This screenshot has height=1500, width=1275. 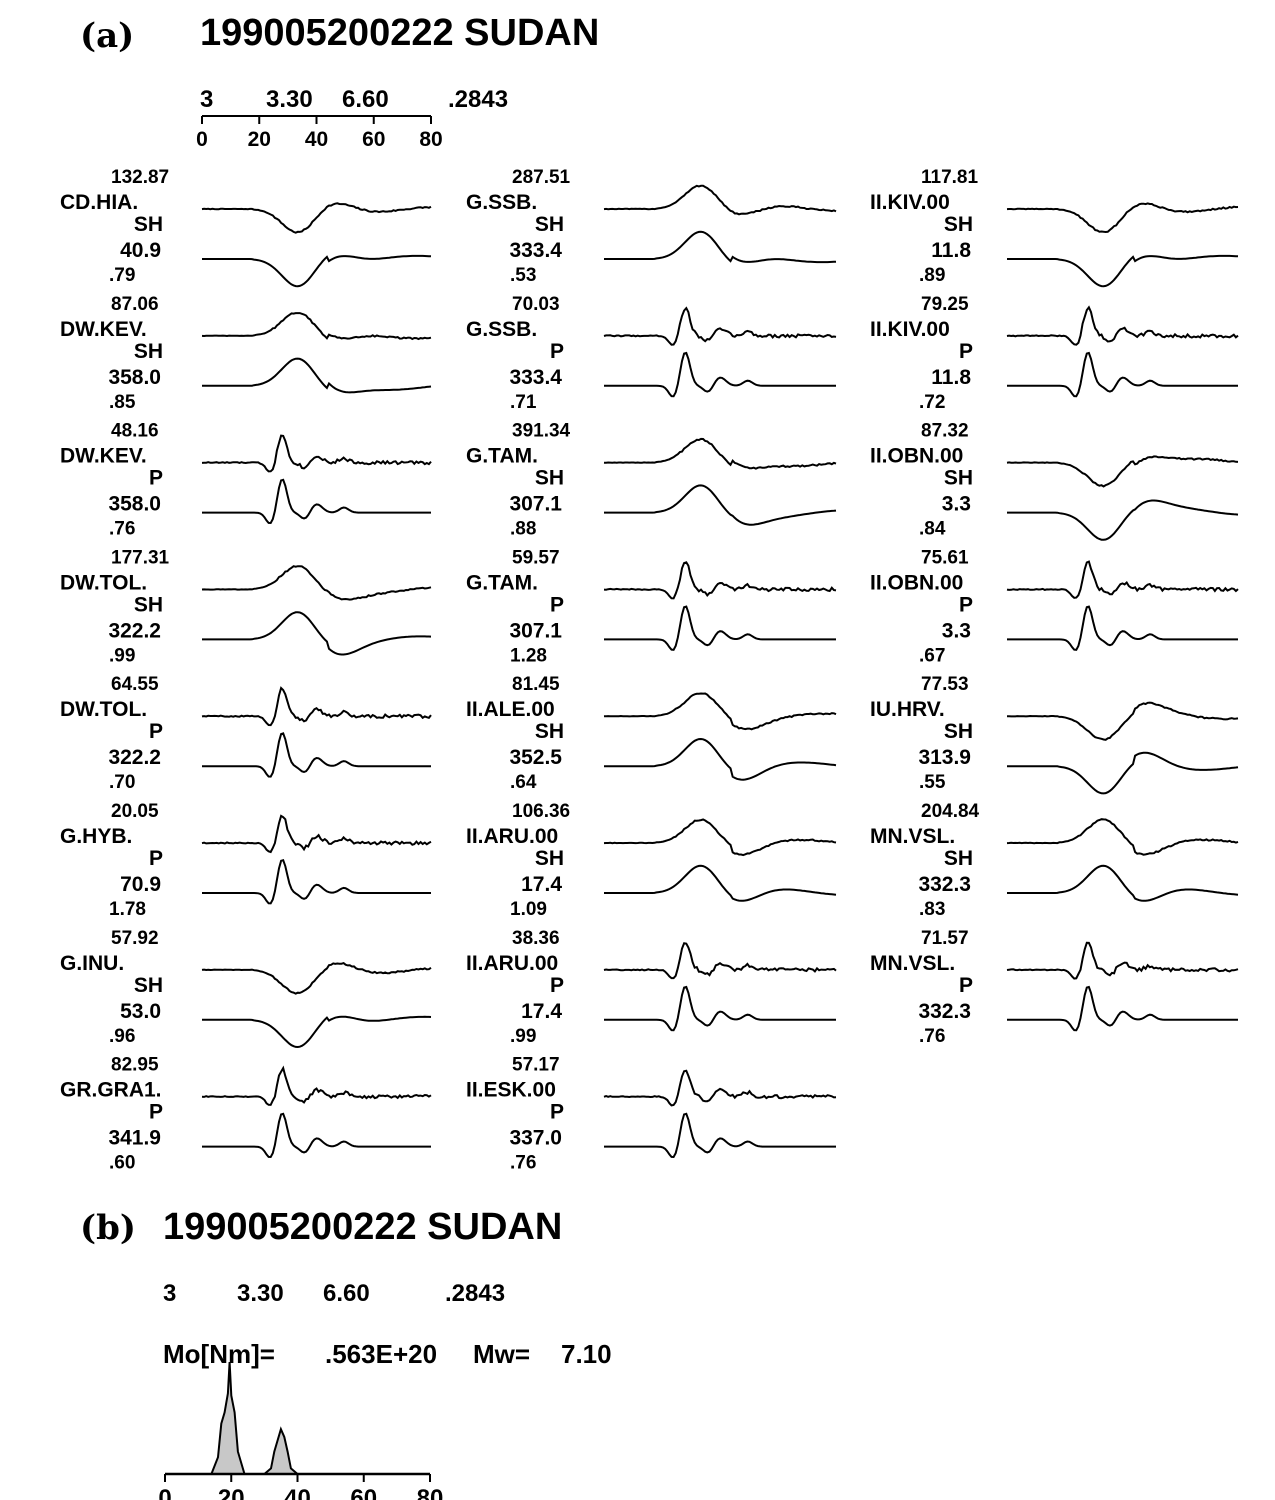 What do you see at coordinates (536, 1065) in the screenshot?
I see `amplitude-label: 57.17` at bounding box center [536, 1065].